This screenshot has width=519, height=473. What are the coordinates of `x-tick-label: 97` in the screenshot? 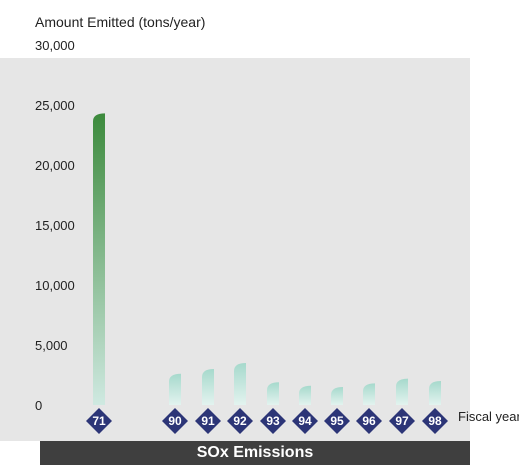 It's located at (402, 421).